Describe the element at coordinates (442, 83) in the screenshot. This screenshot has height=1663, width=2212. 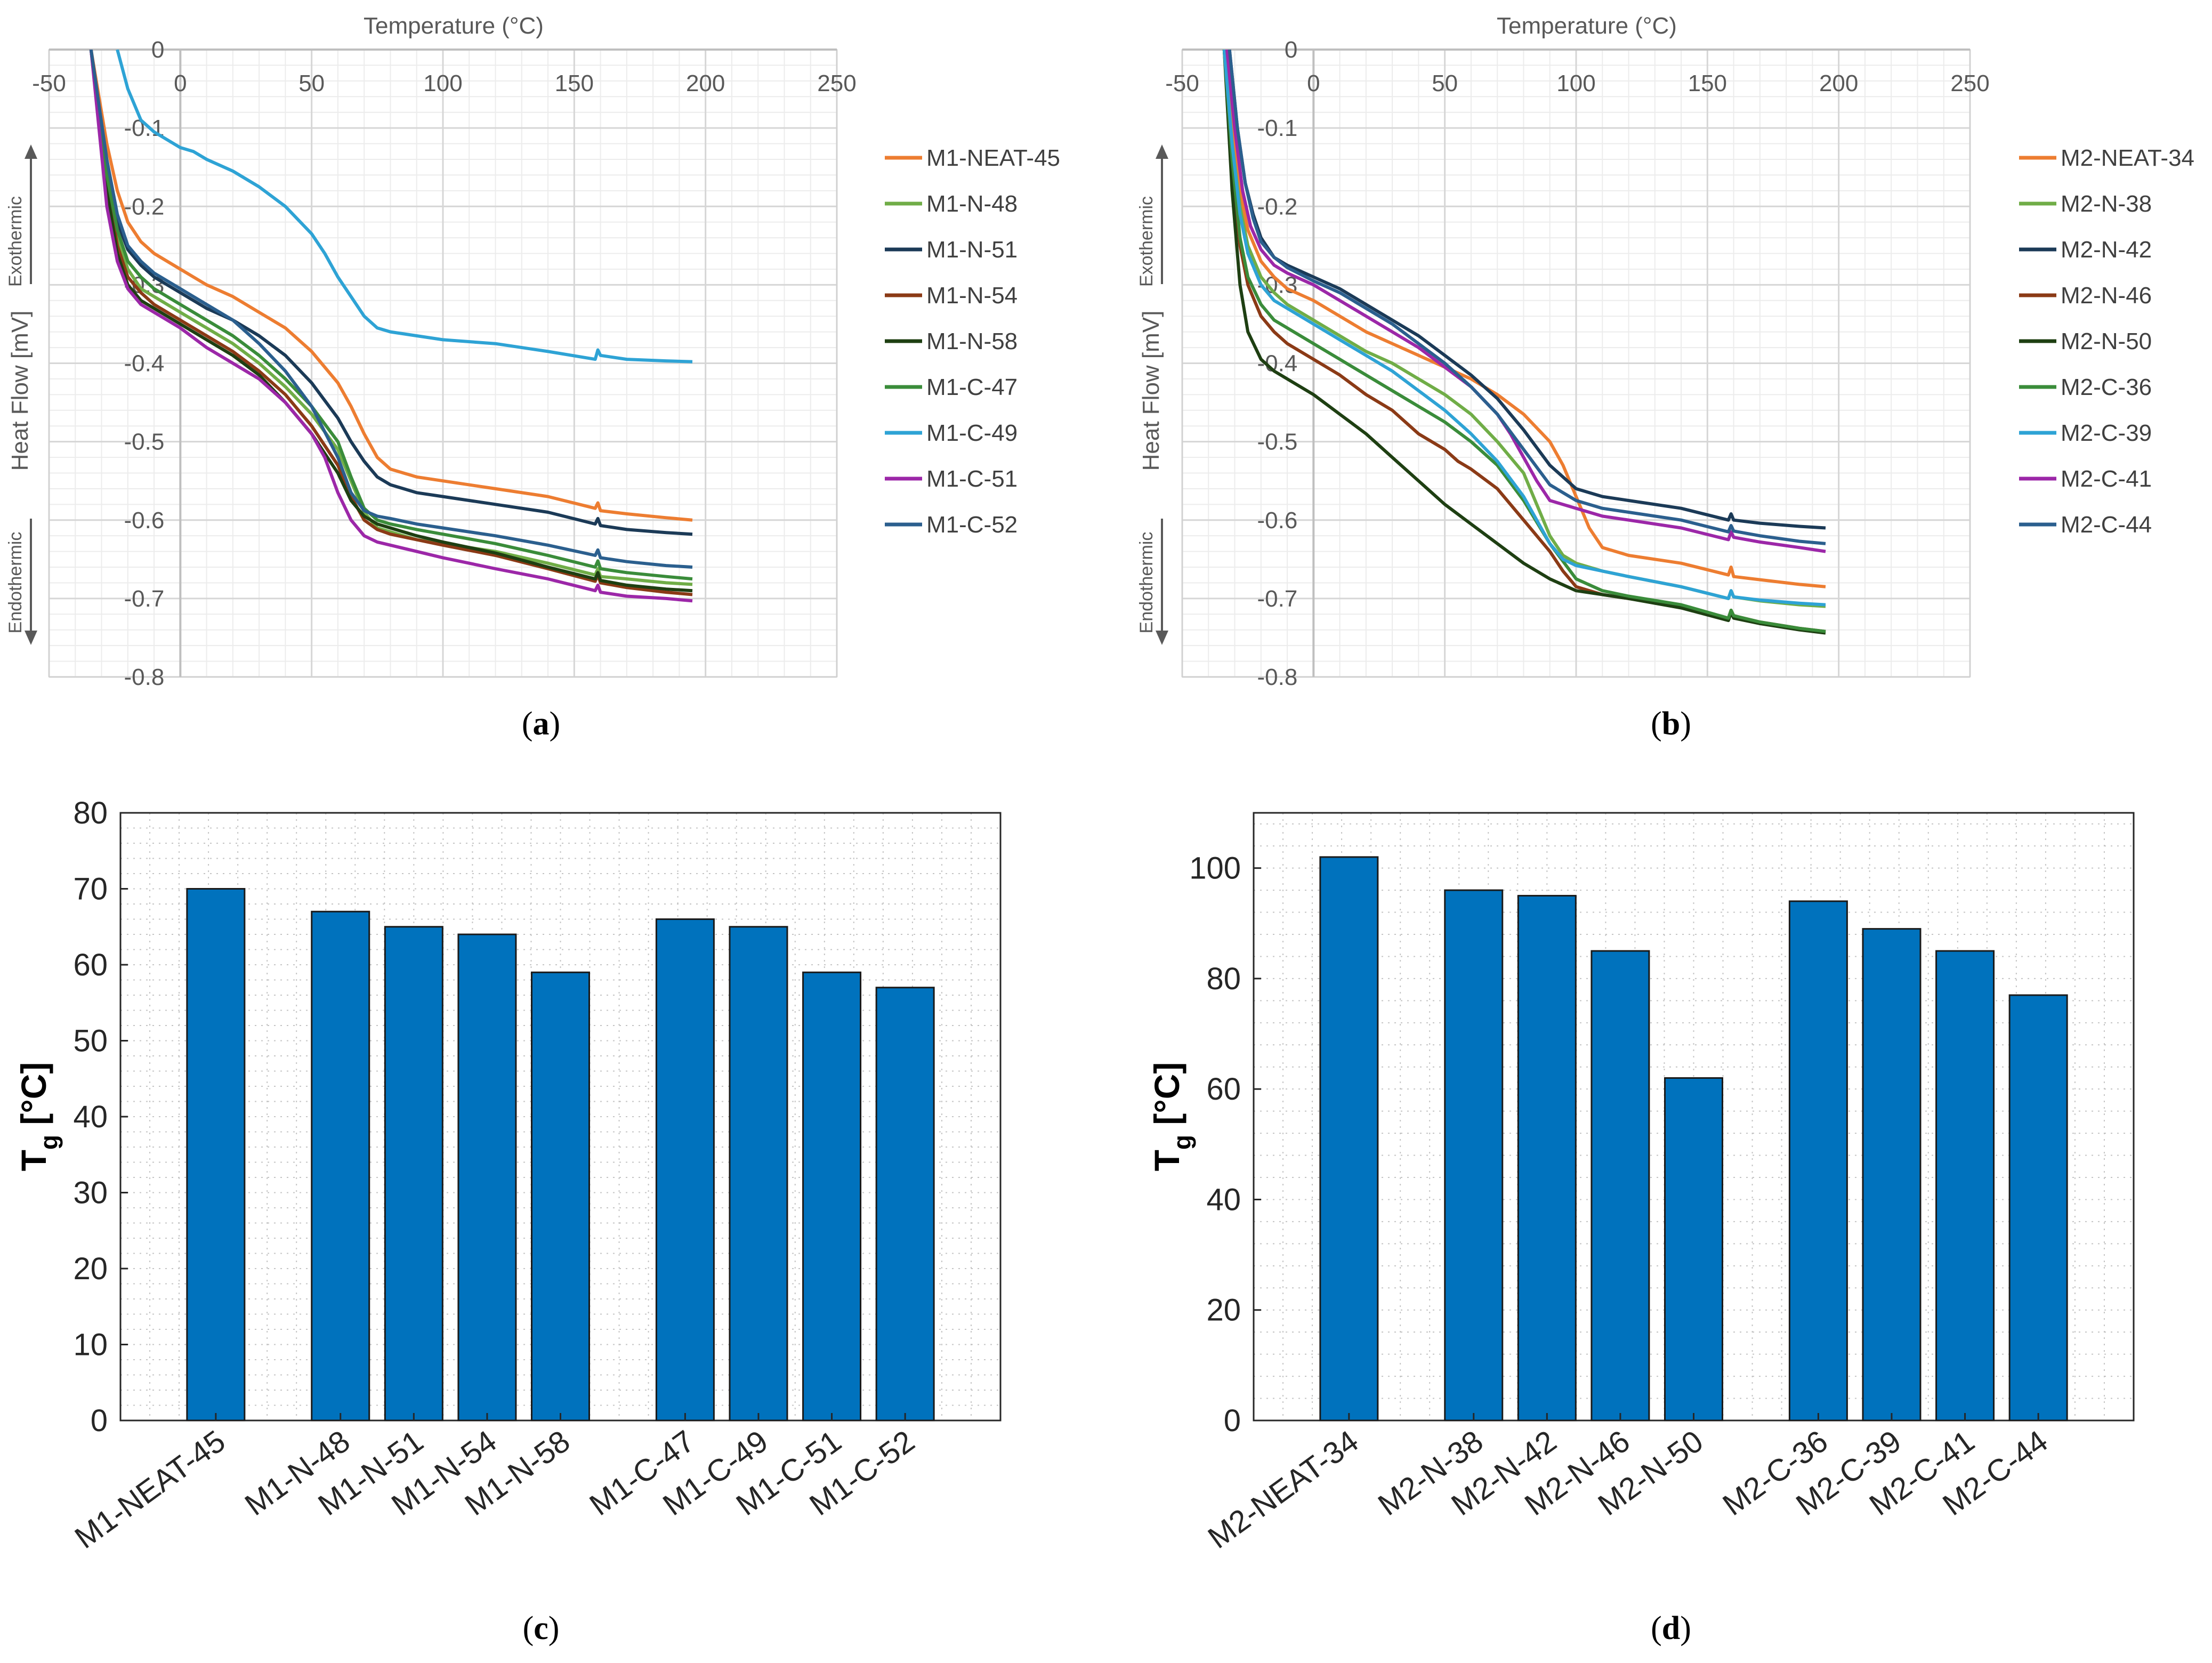
I see `x-tick-label: 100` at that location.